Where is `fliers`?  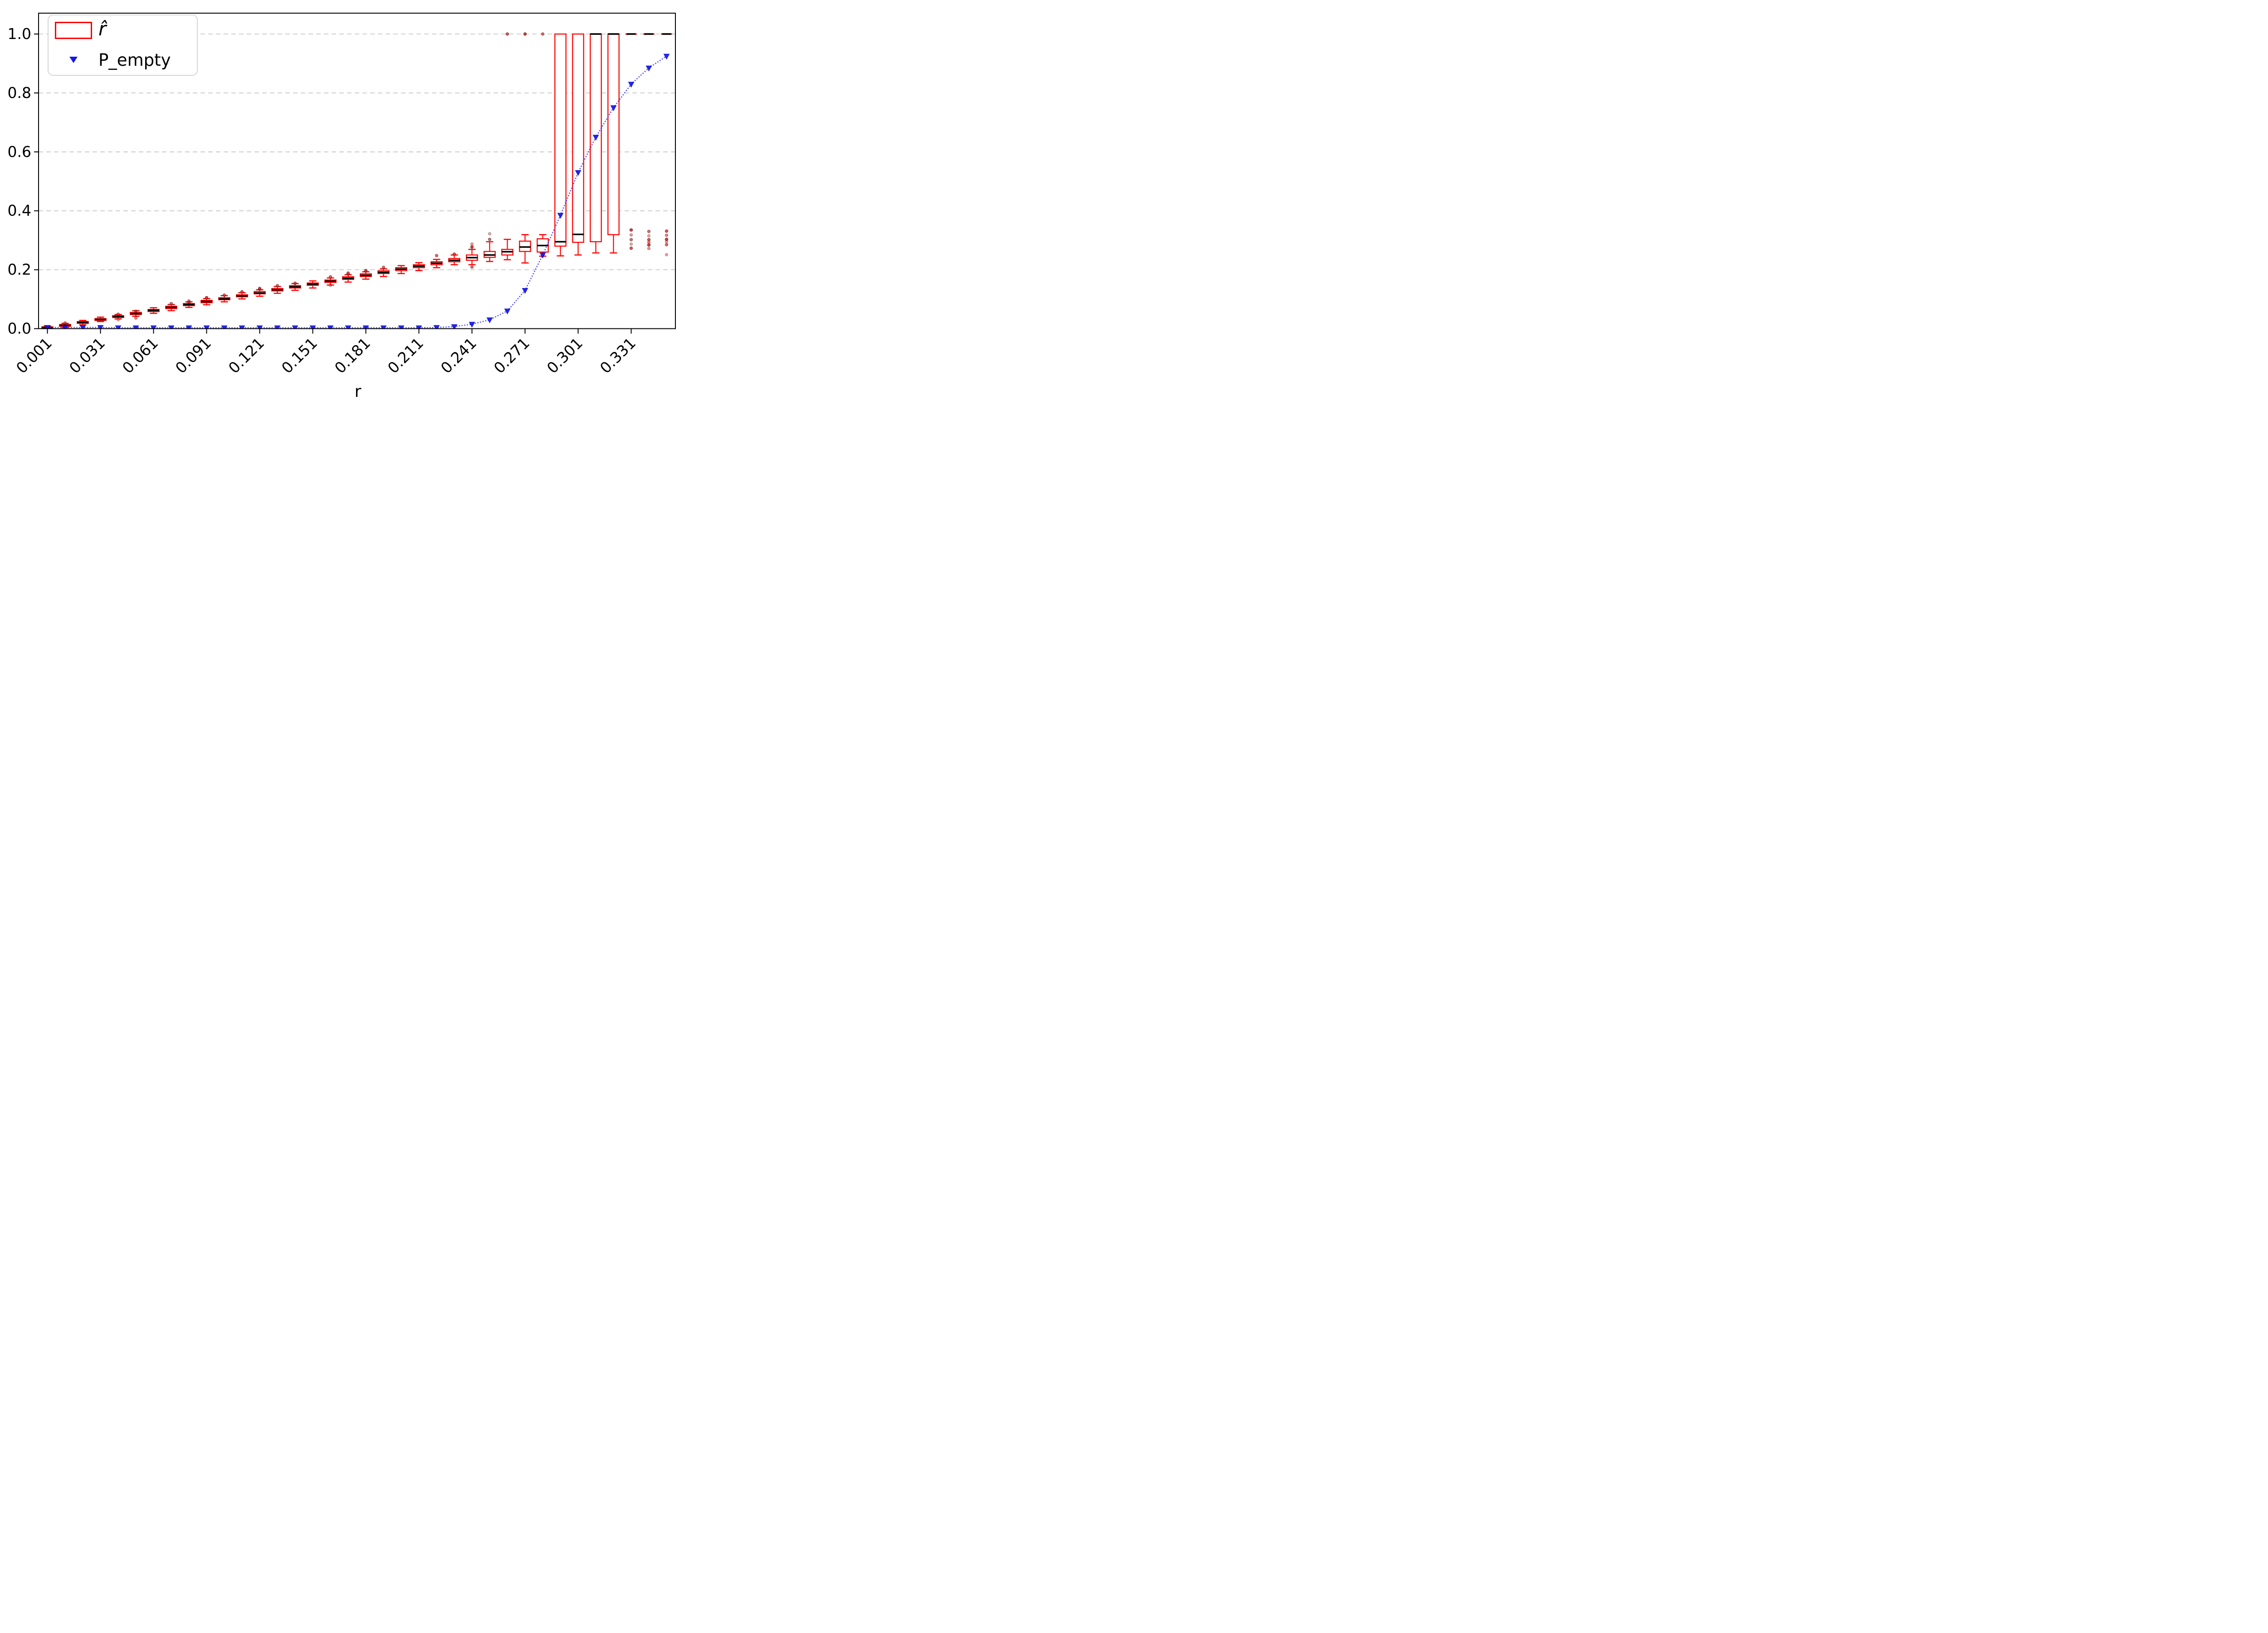 fliers is located at coordinates (366, 178).